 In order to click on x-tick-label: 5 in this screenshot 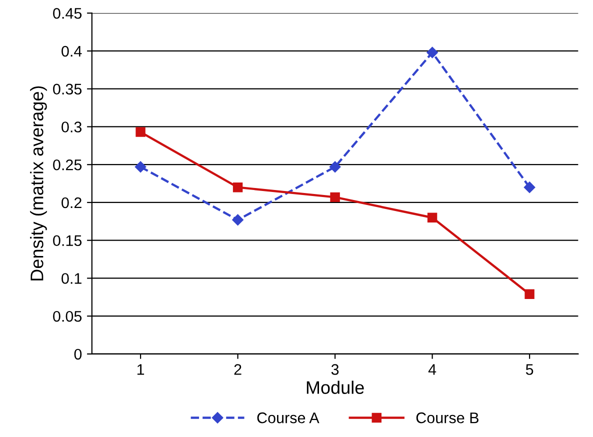, I will do `click(530, 369)`.